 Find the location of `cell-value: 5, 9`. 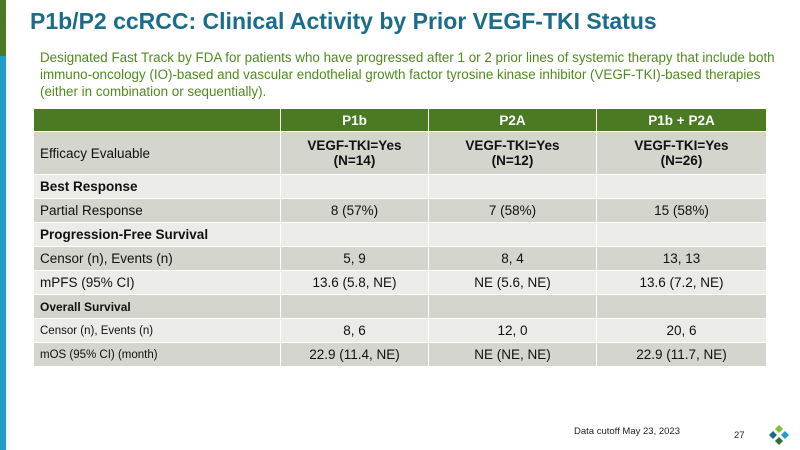

cell-value: 5, 9 is located at coordinates (354, 258).